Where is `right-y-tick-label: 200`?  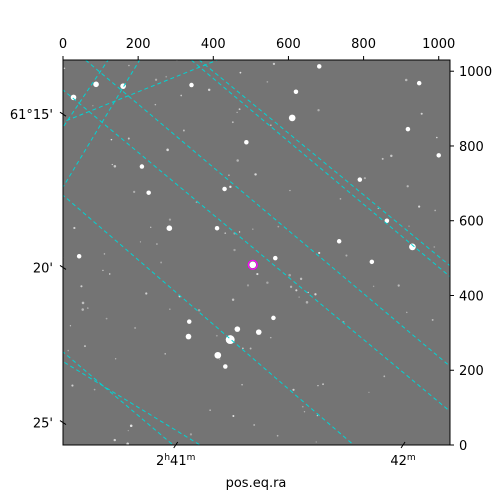 right-y-tick-label: 200 is located at coordinates (471, 371).